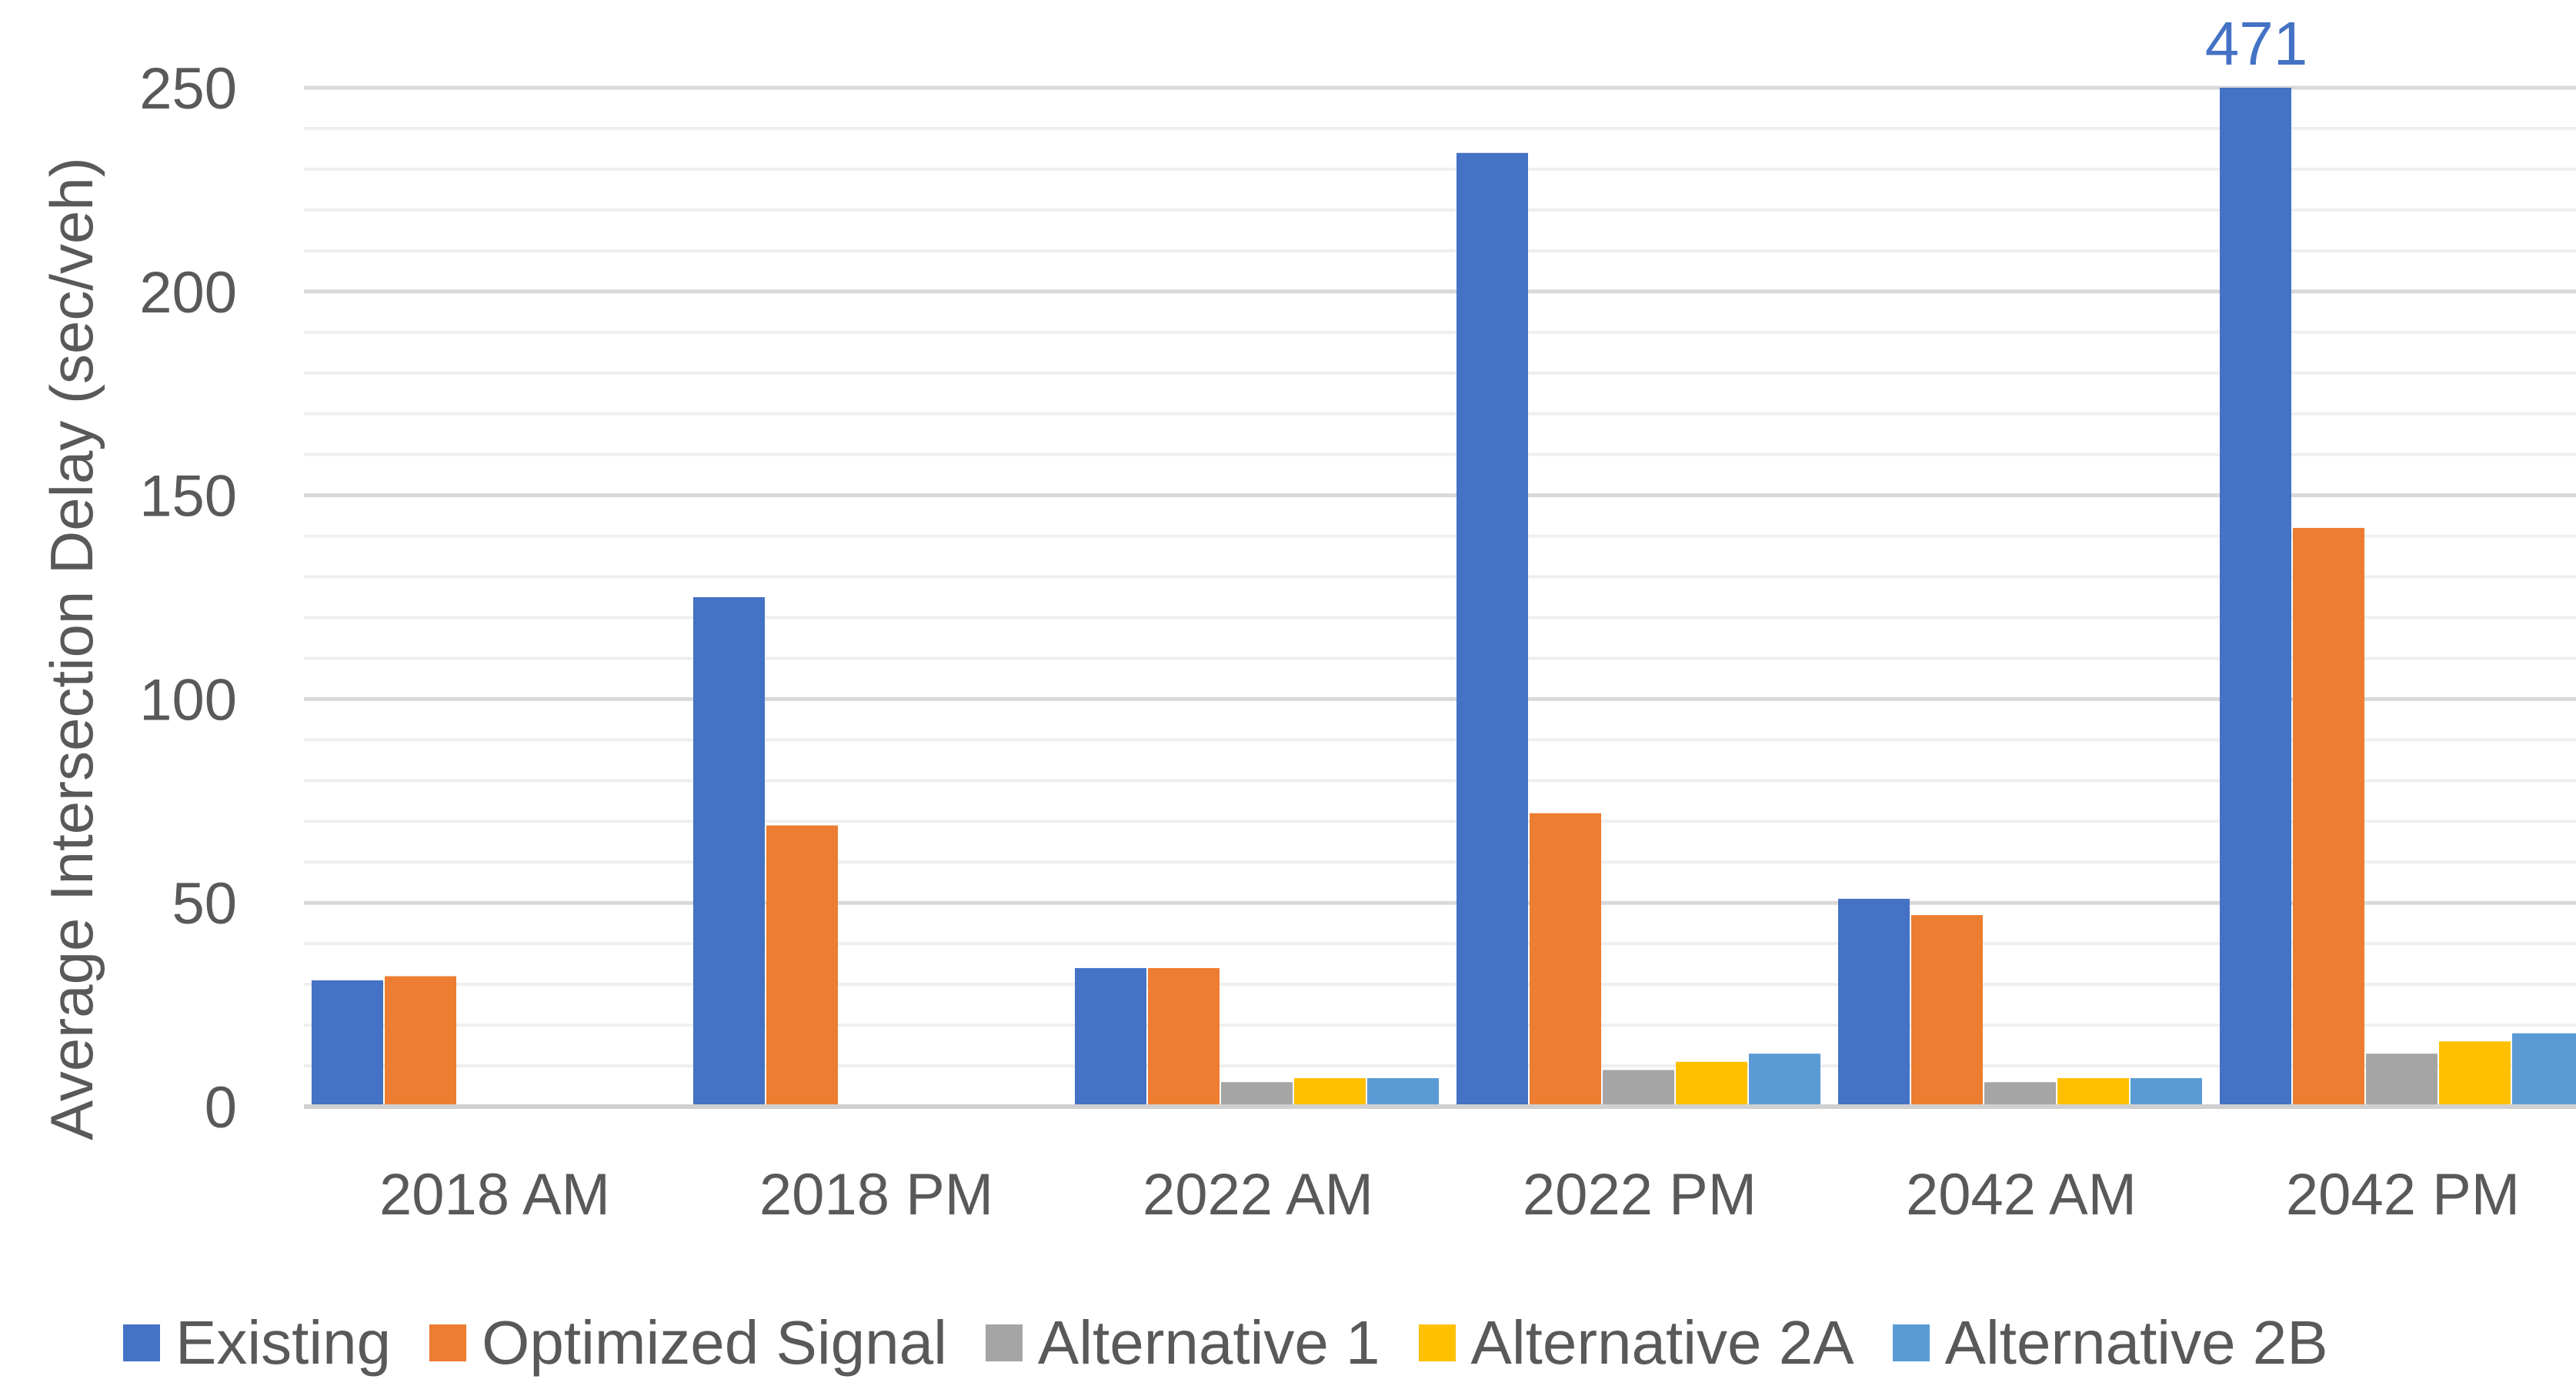  What do you see at coordinates (1640, 1194) in the screenshot?
I see `x-tick-label: 2022 PM` at bounding box center [1640, 1194].